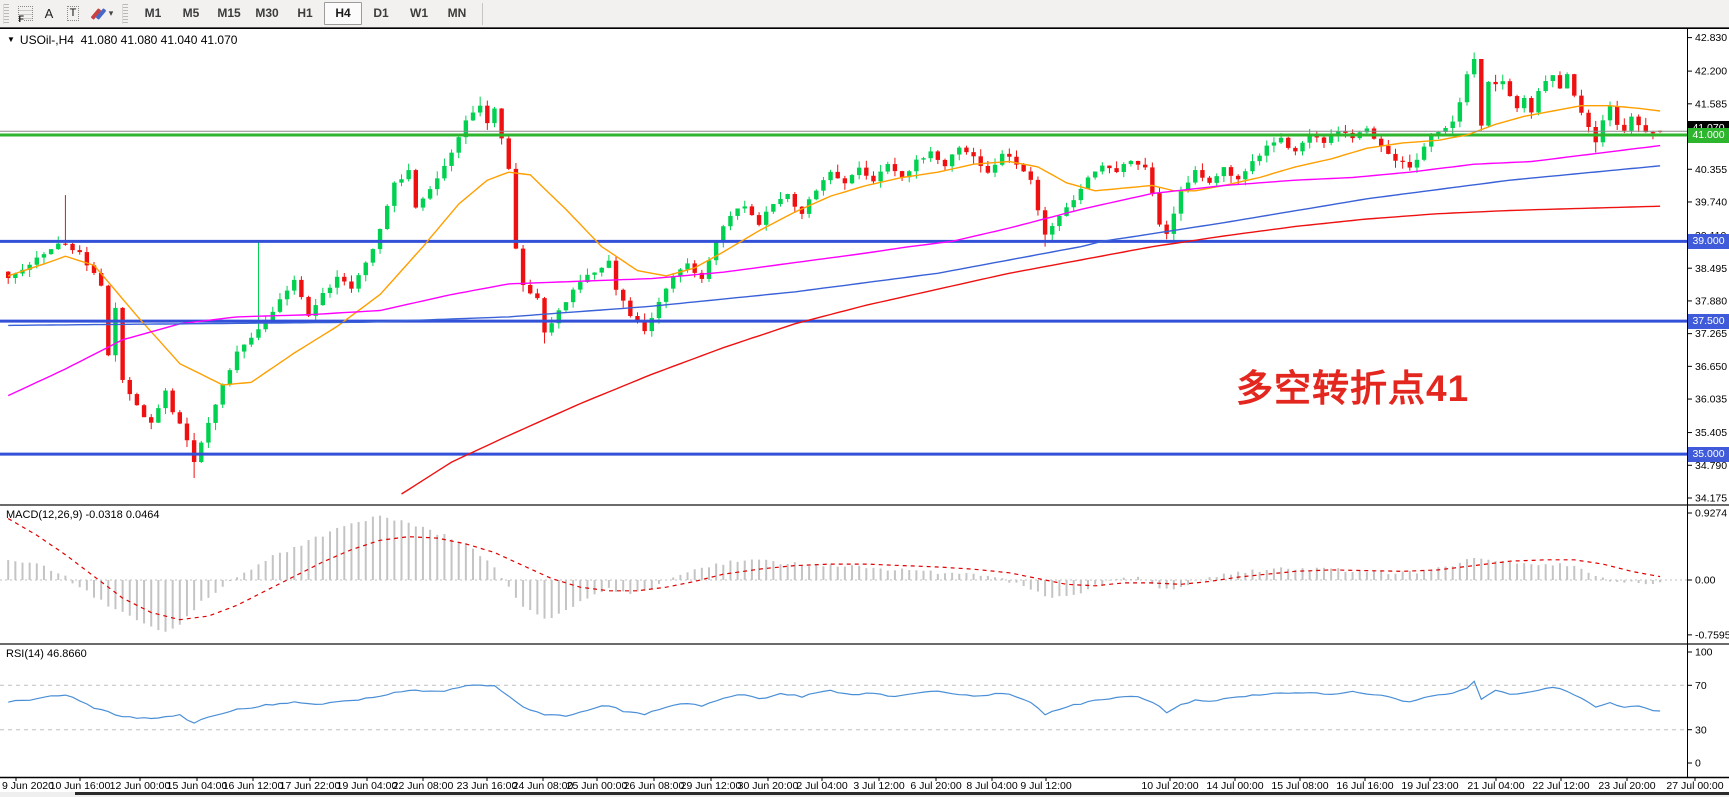  Describe the element at coordinates (936, 786) in the screenshot. I see `time-axis-label: 6 Jul 20:00` at that location.